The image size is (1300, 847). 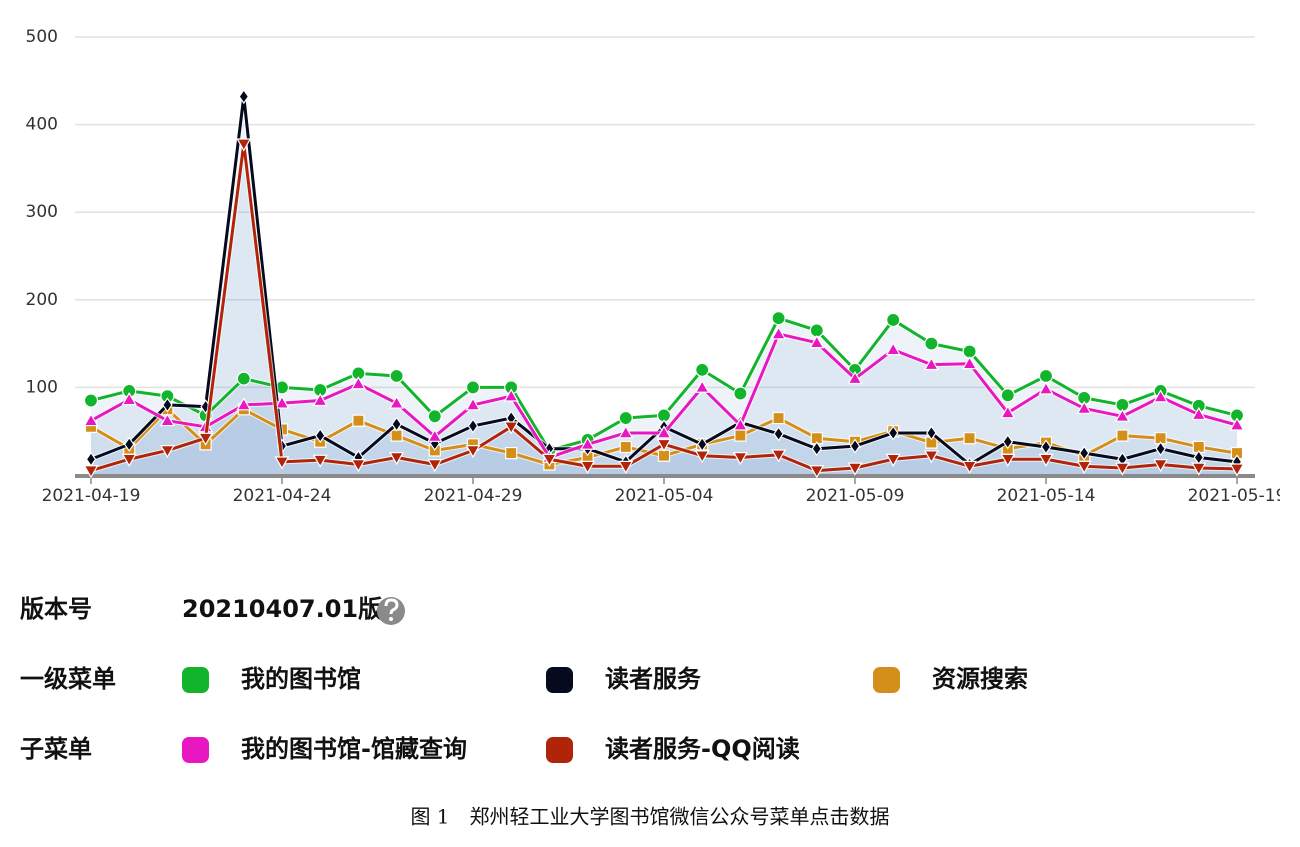 What do you see at coordinates (282, 609) in the screenshot?
I see `version: 20210407.01版` at bounding box center [282, 609].